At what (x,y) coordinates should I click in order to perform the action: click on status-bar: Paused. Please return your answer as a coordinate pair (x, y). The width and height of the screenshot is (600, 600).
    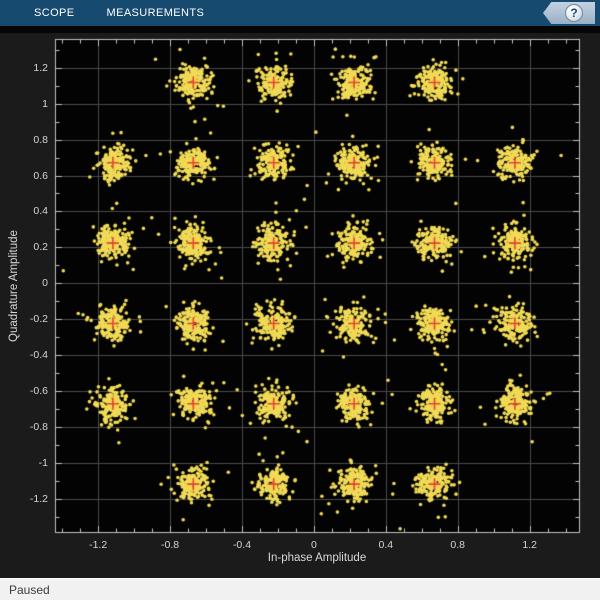
    Looking at the image, I should click on (300, 589).